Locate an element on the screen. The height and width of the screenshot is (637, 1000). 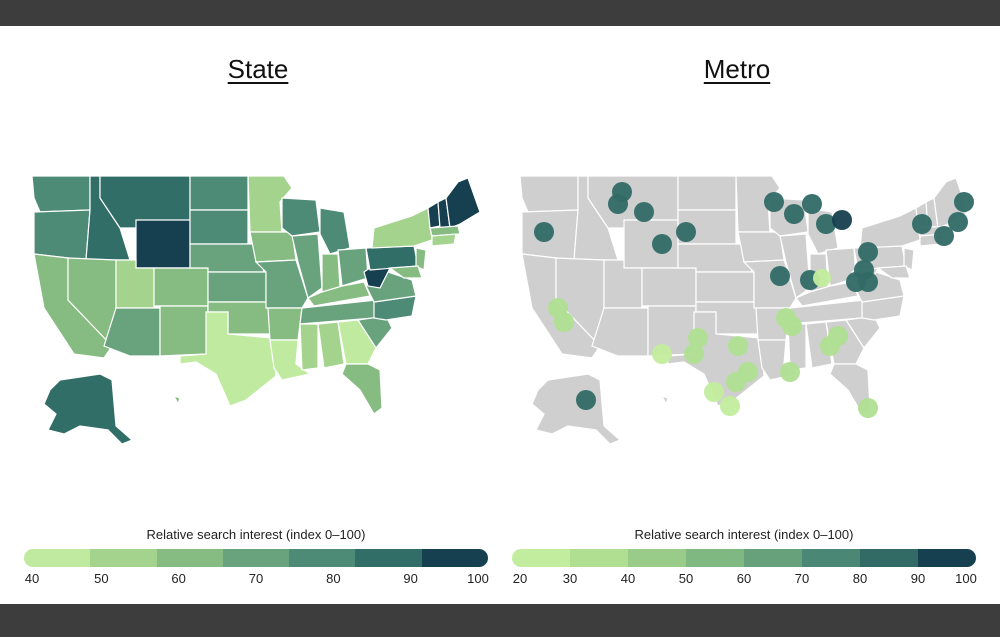
state-colorado is located at coordinates (181, 287).